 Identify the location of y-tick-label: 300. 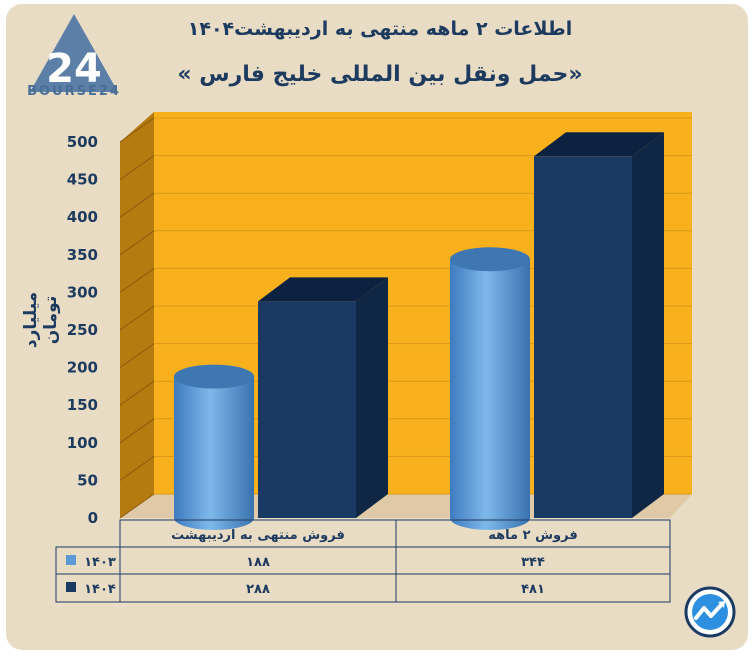
(82, 292).